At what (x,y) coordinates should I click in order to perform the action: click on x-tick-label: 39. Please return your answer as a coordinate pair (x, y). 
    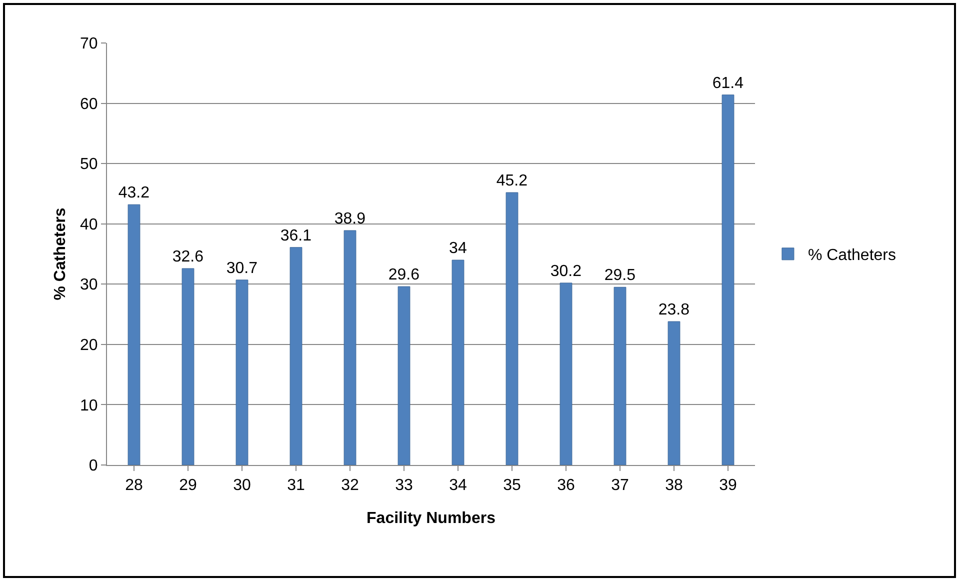
    Looking at the image, I should click on (728, 485).